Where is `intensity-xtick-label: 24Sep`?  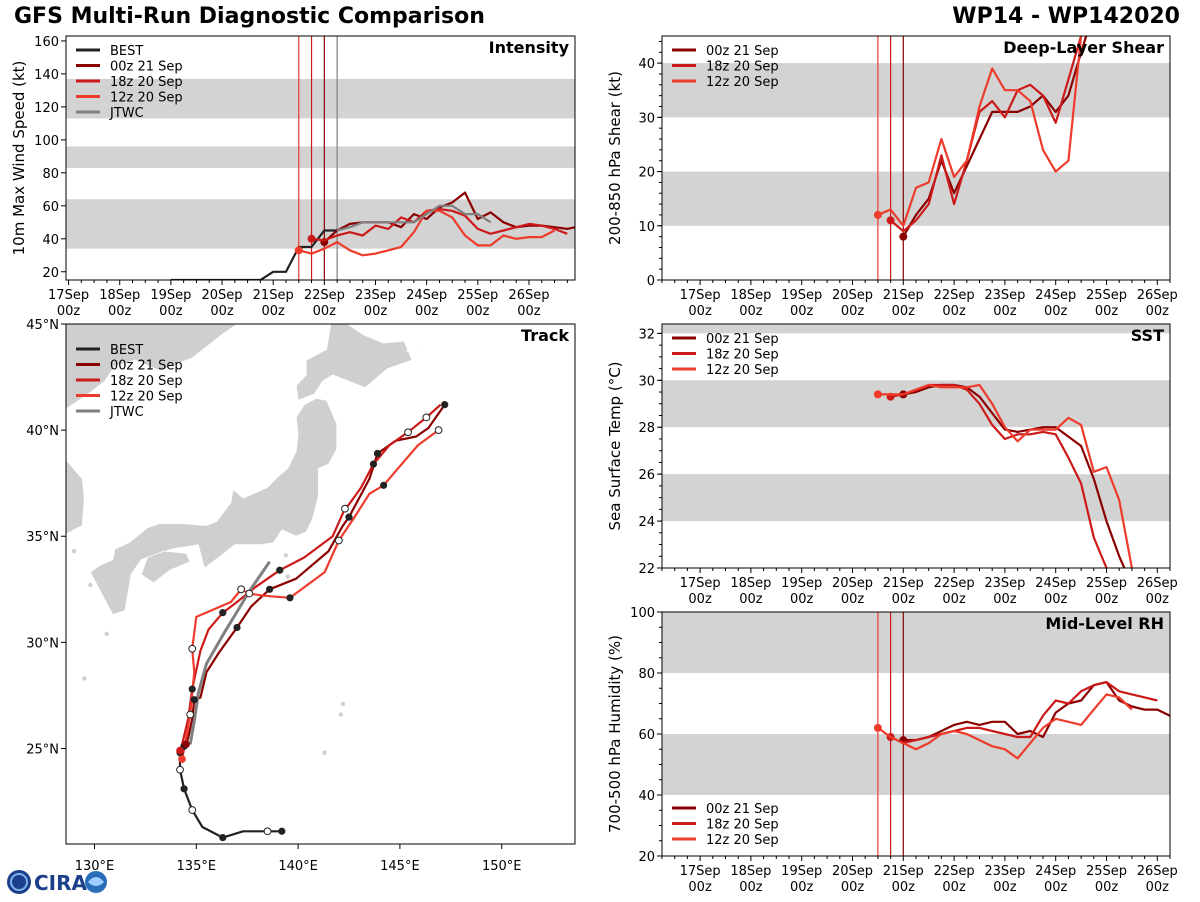
intensity-xtick-label: 24Sep is located at coordinates (426, 295).